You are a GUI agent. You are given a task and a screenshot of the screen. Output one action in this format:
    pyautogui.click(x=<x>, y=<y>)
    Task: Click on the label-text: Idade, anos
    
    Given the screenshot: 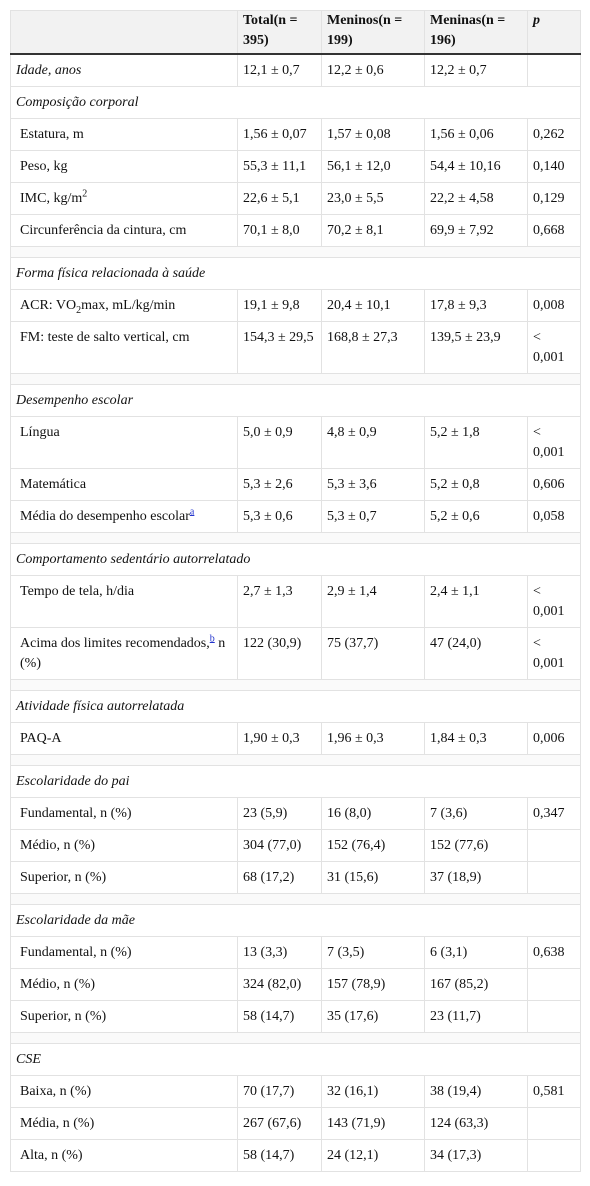 What is the action you would take?
    pyautogui.click(x=49, y=70)
    